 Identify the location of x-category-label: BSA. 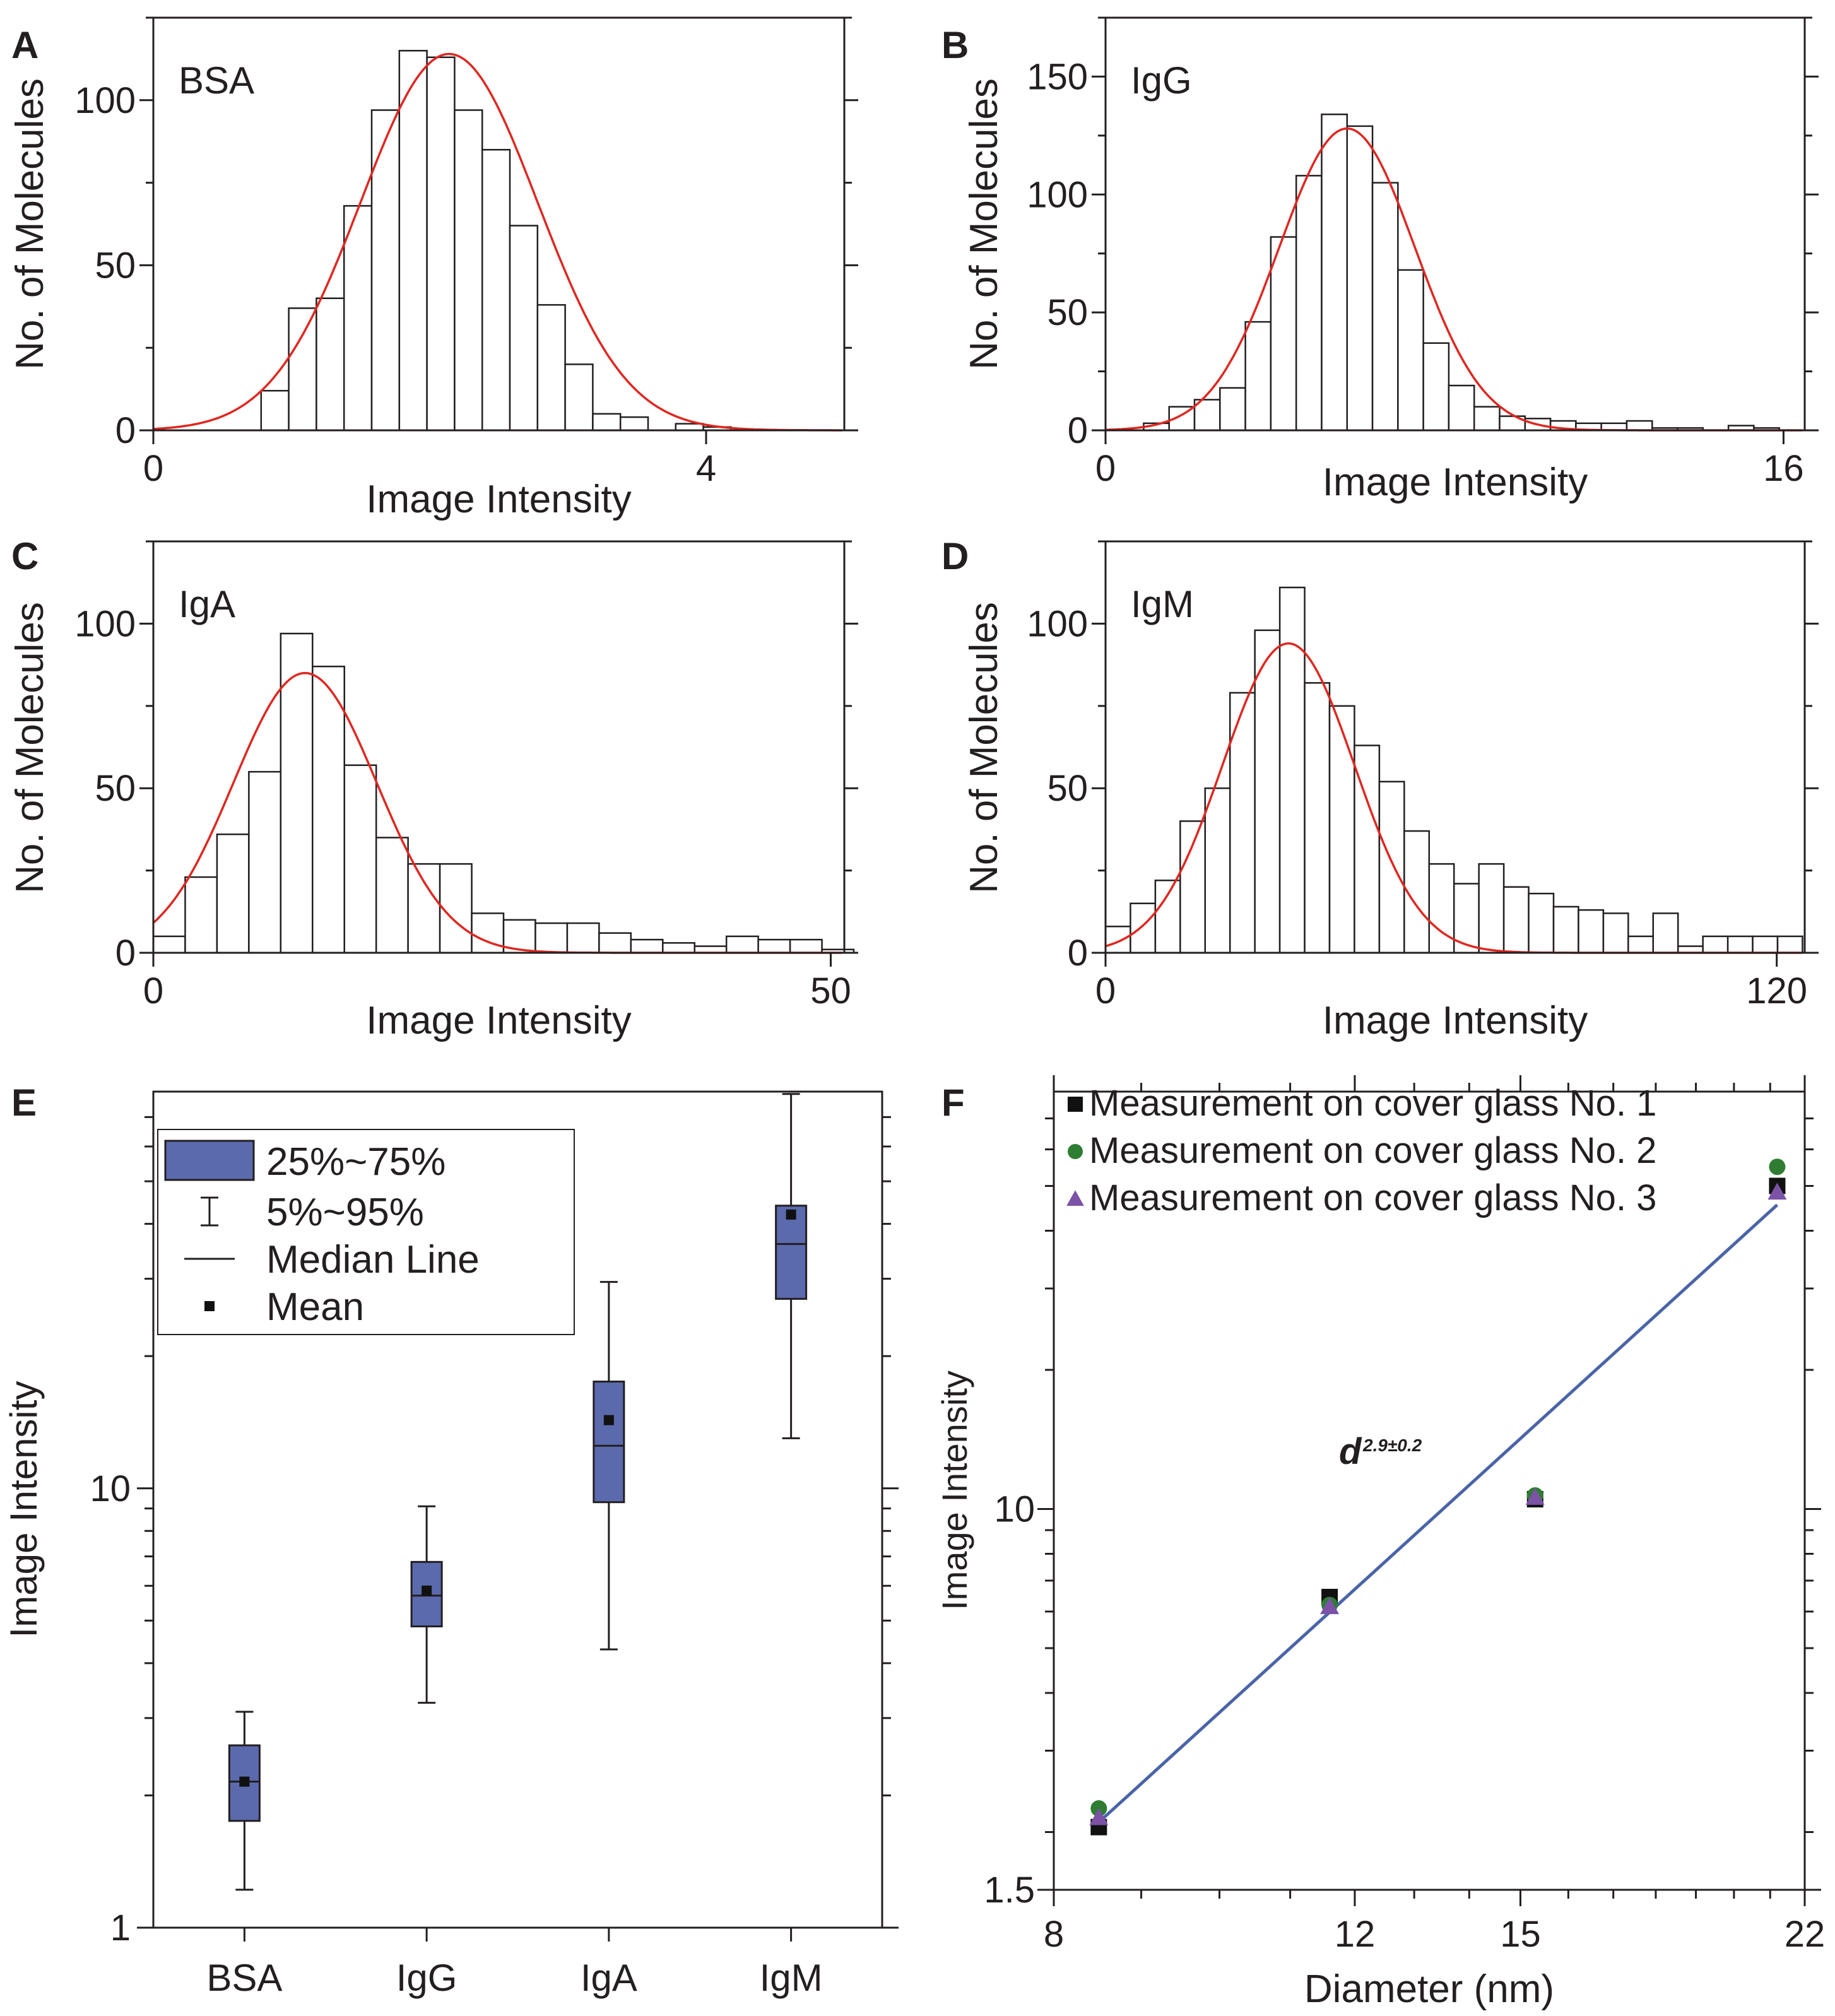
(244, 1978).